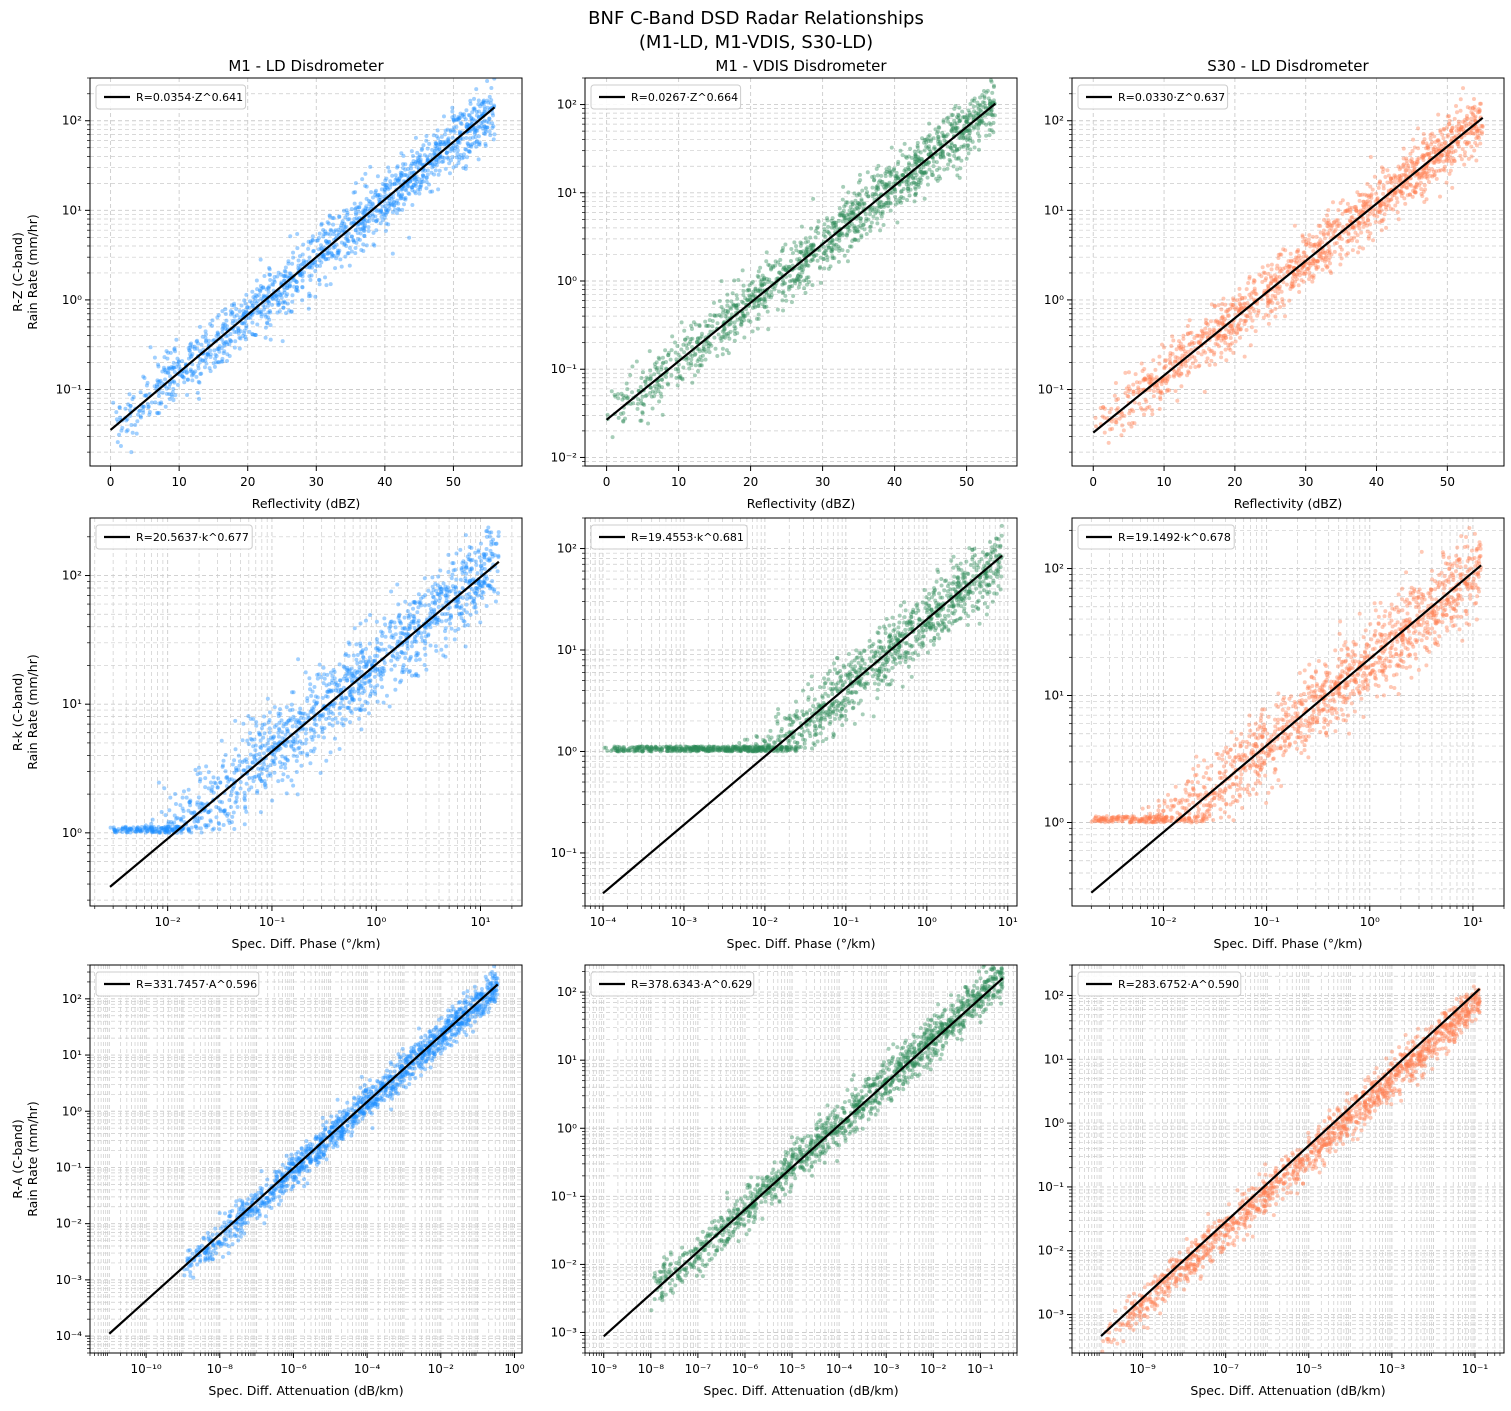  What do you see at coordinates (17, 272) in the screenshot?
I see `y-axis-label-line: R-Z (C-band)` at bounding box center [17, 272].